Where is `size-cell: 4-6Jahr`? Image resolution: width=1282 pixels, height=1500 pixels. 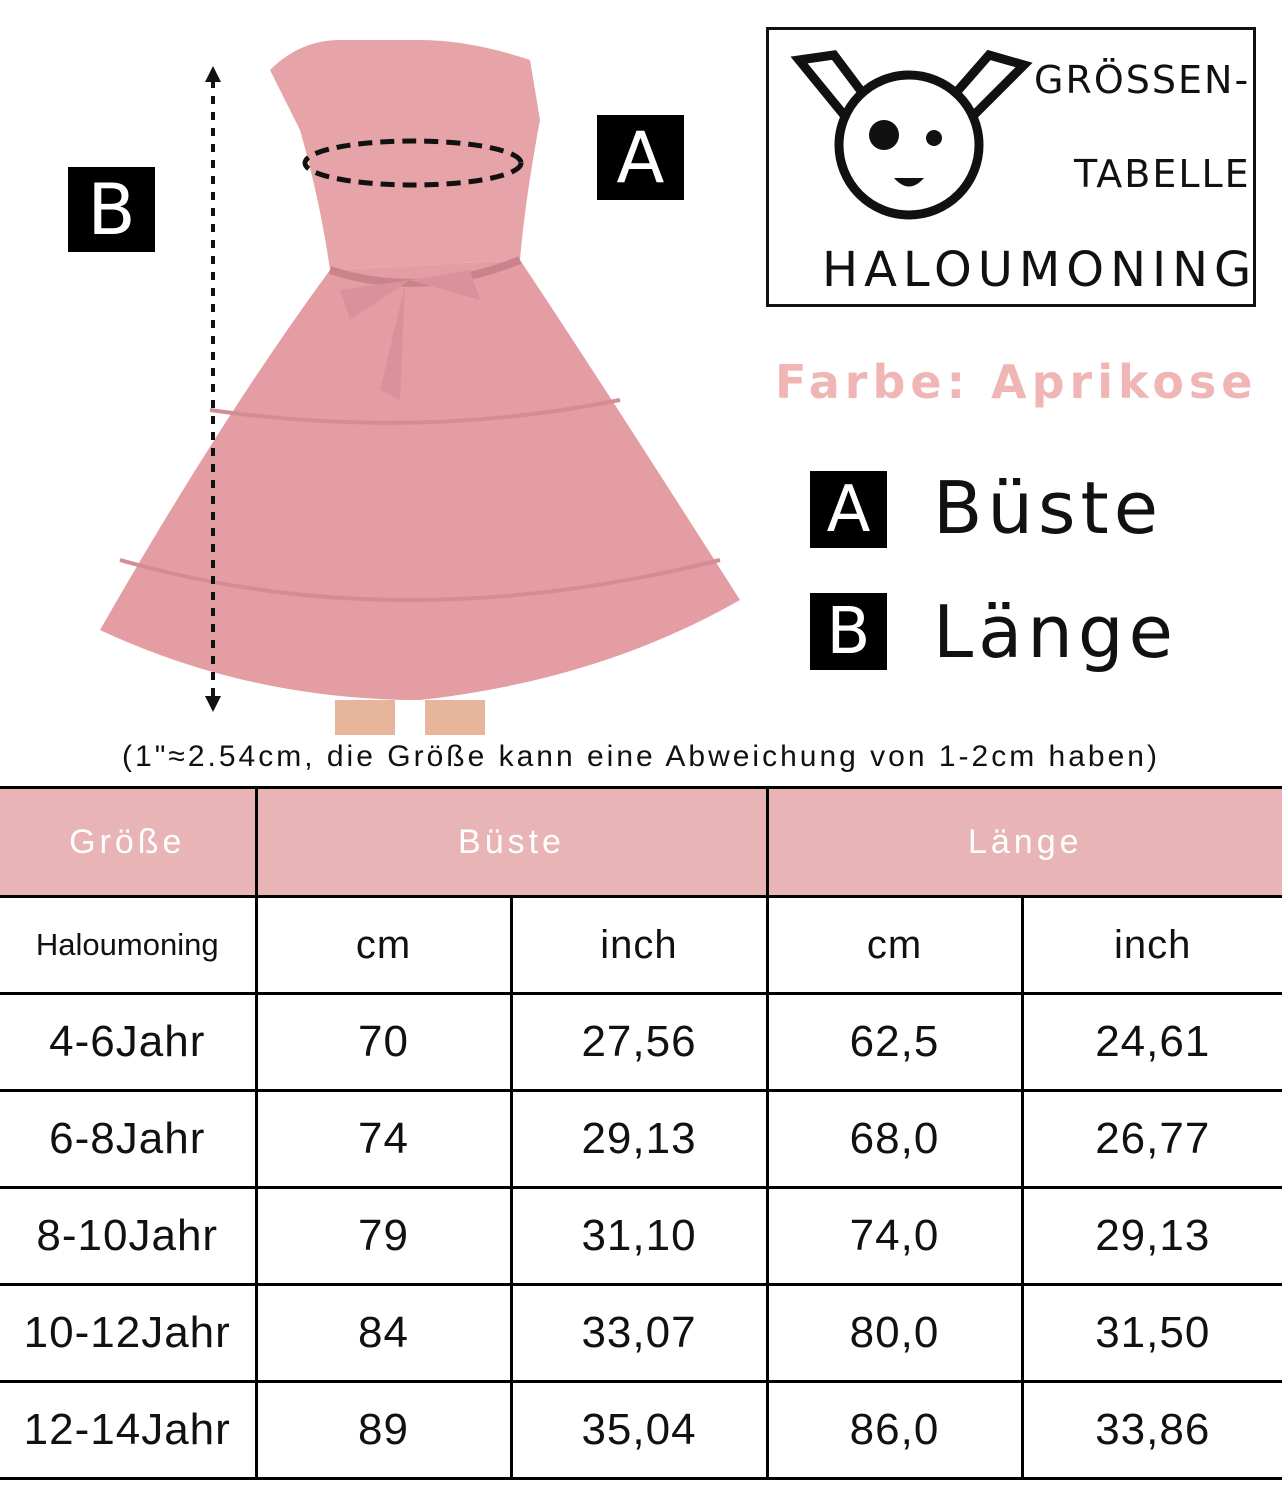 size-cell: 4-6Jahr is located at coordinates (129, 1042).